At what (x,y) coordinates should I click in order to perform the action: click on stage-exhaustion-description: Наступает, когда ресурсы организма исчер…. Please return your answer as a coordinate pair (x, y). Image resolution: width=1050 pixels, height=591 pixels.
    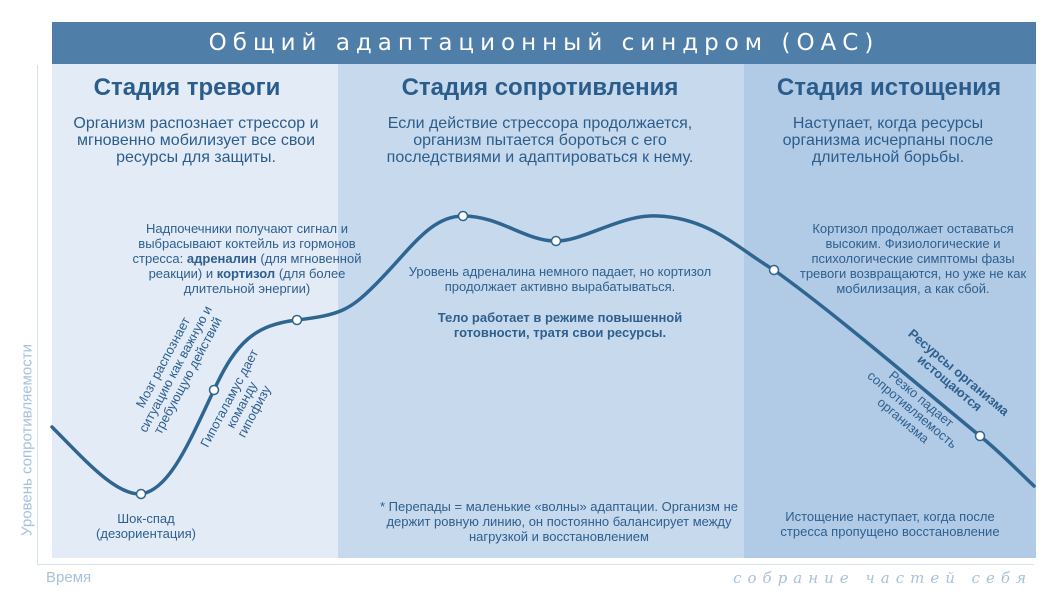
    Looking at the image, I should click on (888, 140).